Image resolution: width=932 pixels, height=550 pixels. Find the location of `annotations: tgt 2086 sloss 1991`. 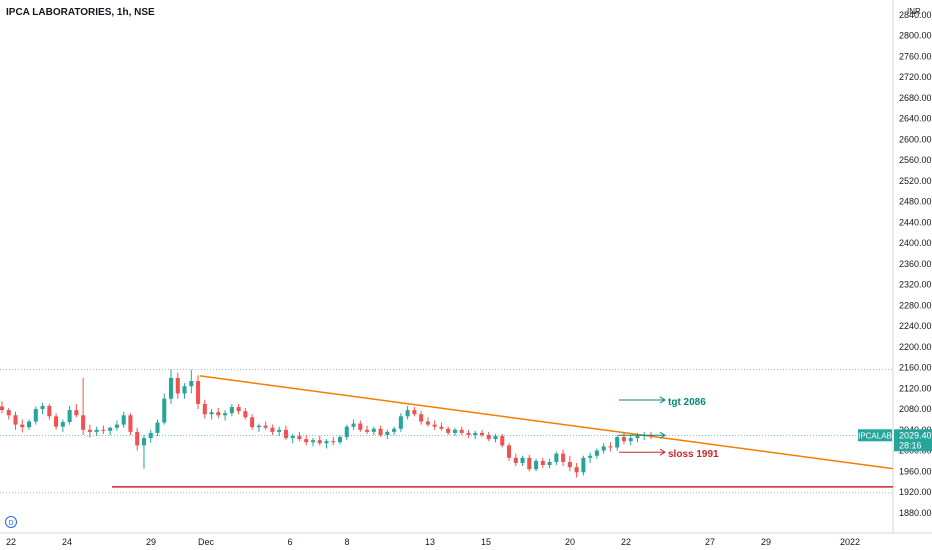

annotations: tgt 2086 sloss 1991 is located at coordinates (668, 428).